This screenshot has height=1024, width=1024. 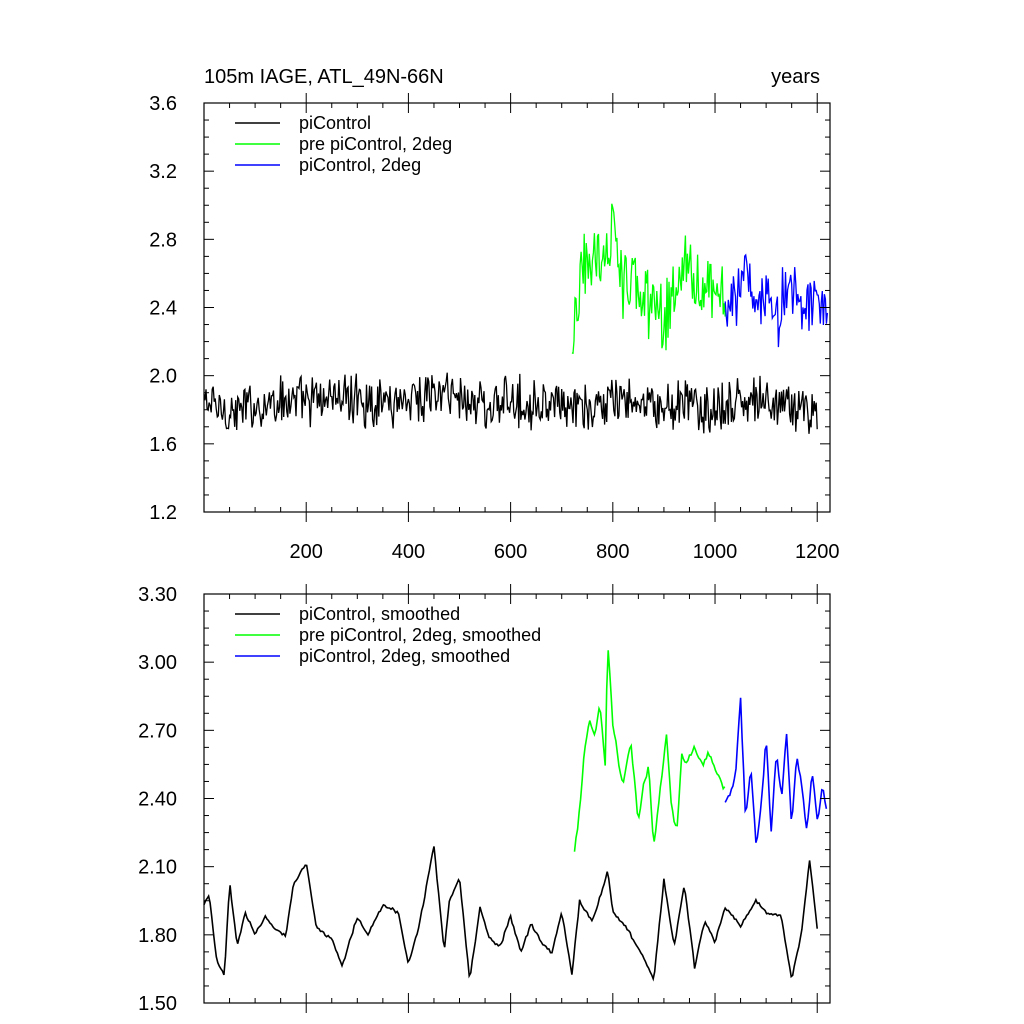 What do you see at coordinates (157, 595) in the screenshot?
I see `y-tick-label: 3.30` at bounding box center [157, 595].